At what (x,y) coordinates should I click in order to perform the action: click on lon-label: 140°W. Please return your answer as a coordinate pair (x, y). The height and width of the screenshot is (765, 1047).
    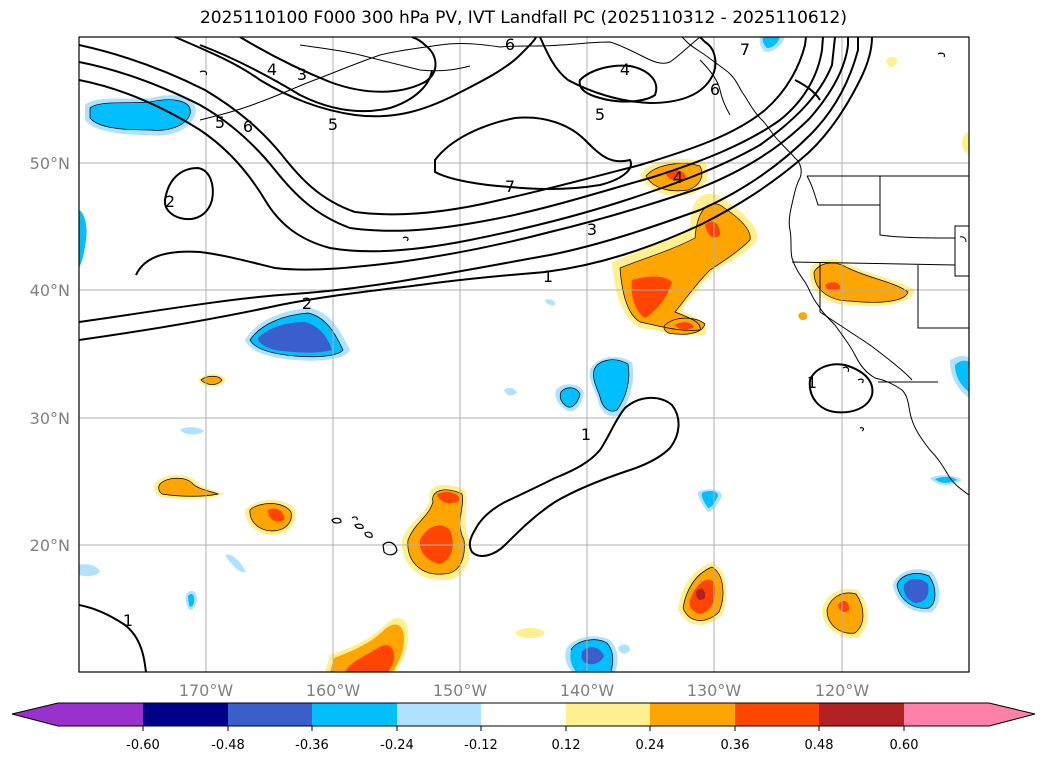
    Looking at the image, I should click on (587, 690).